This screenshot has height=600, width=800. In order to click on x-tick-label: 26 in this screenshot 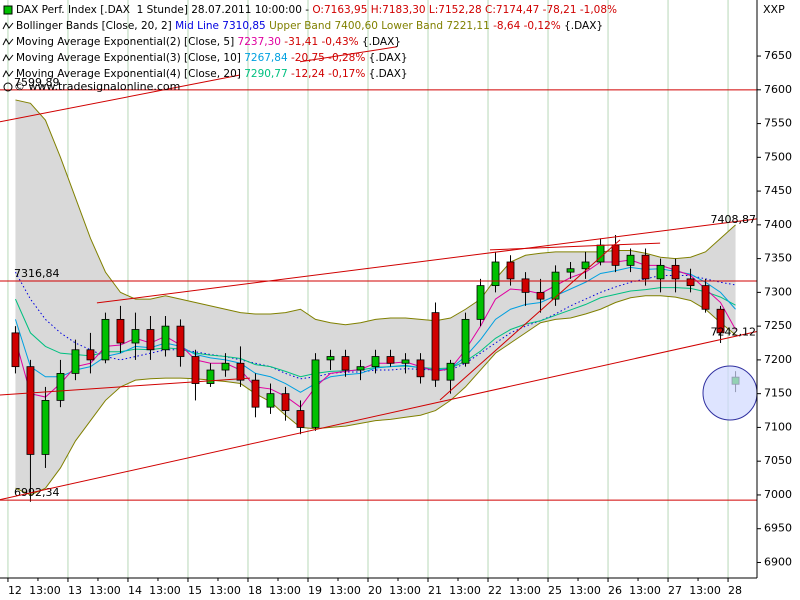, I will do `click(615, 590)`.